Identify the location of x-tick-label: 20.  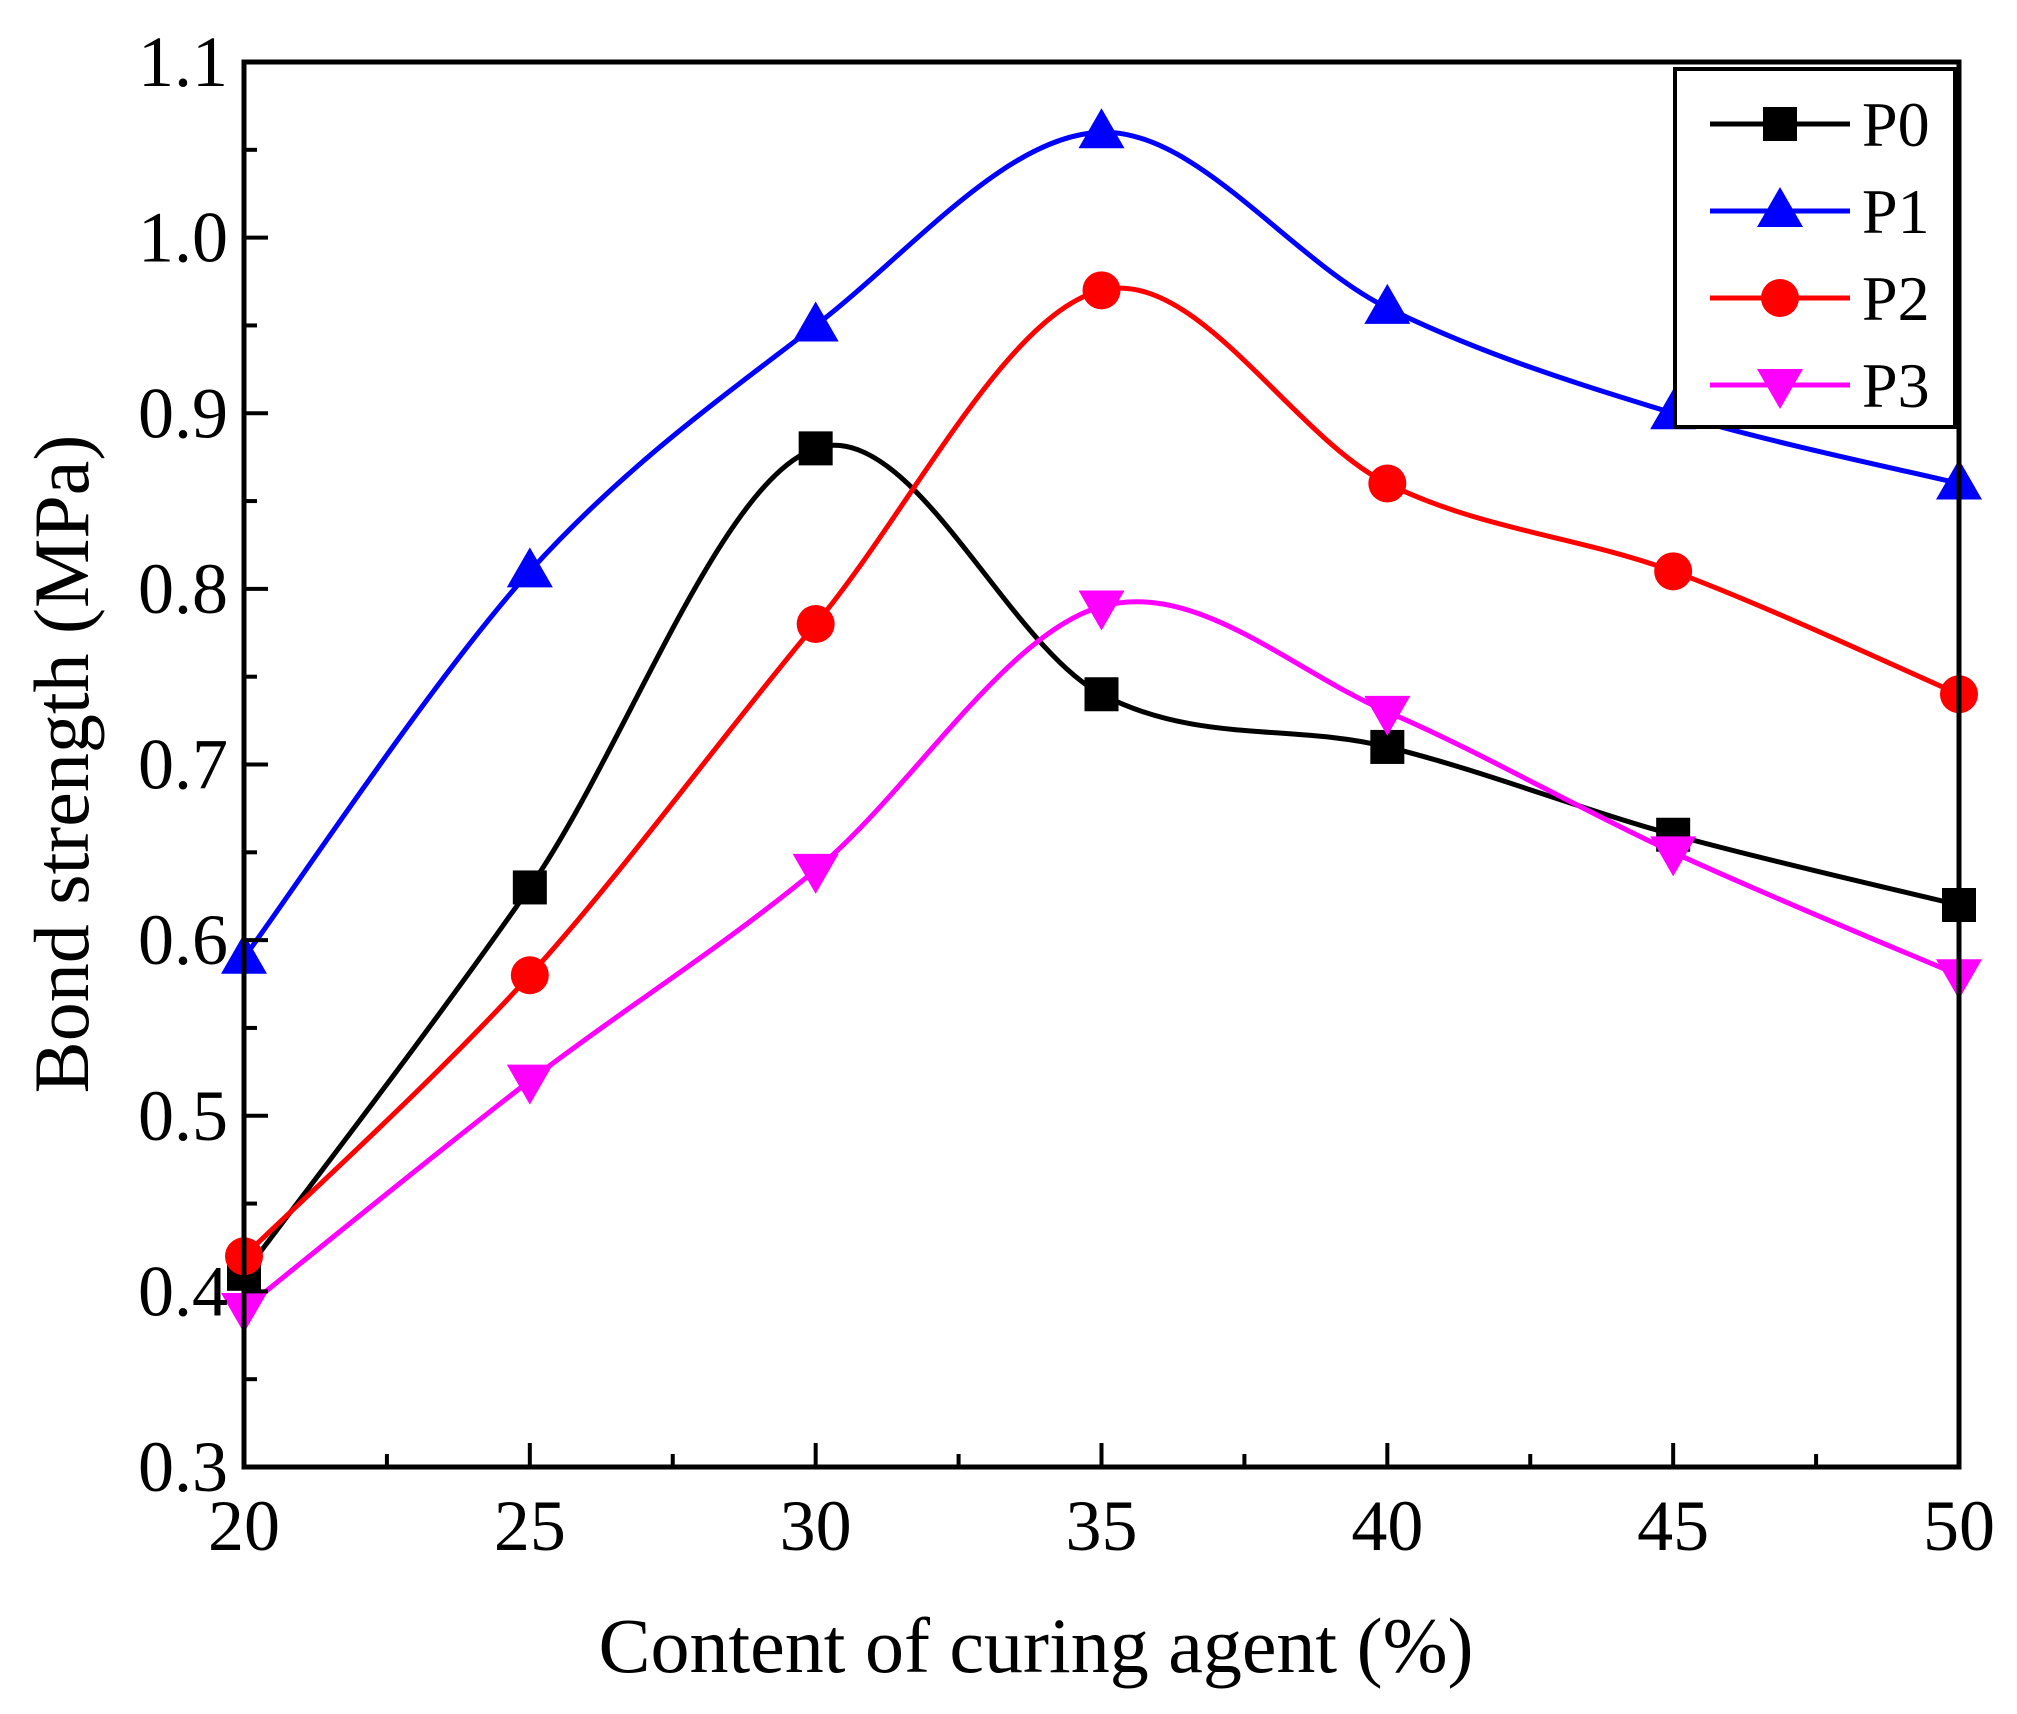
(244, 1526).